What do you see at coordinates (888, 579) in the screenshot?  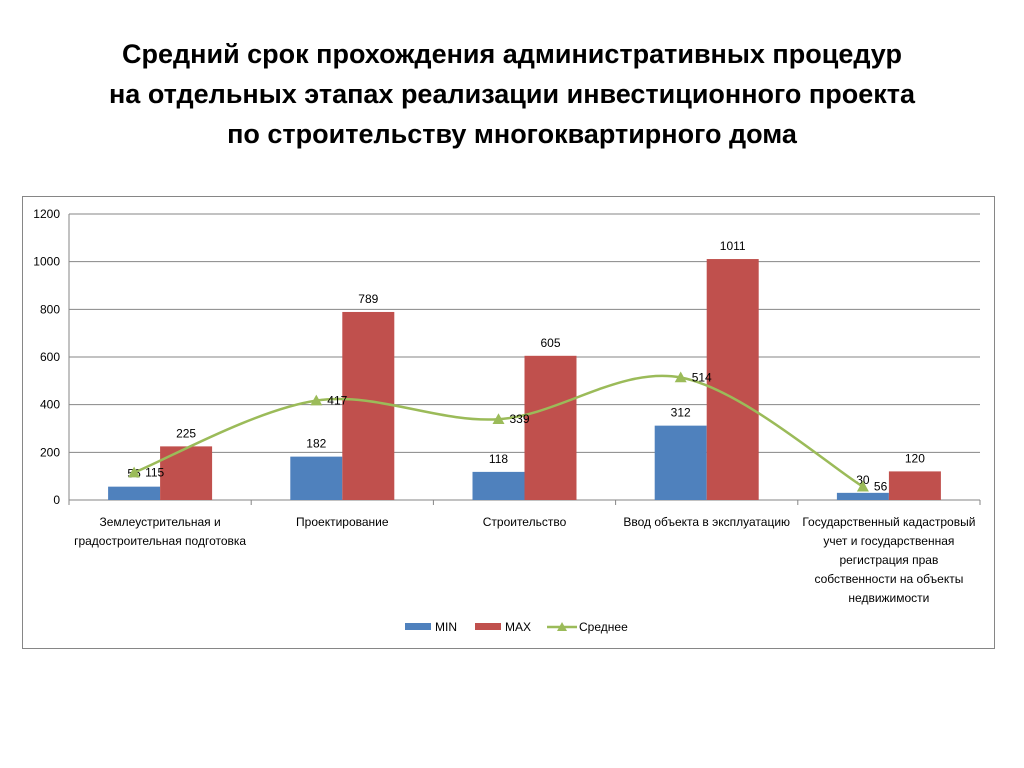 I see `x-category-label: собственности на объекты` at bounding box center [888, 579].